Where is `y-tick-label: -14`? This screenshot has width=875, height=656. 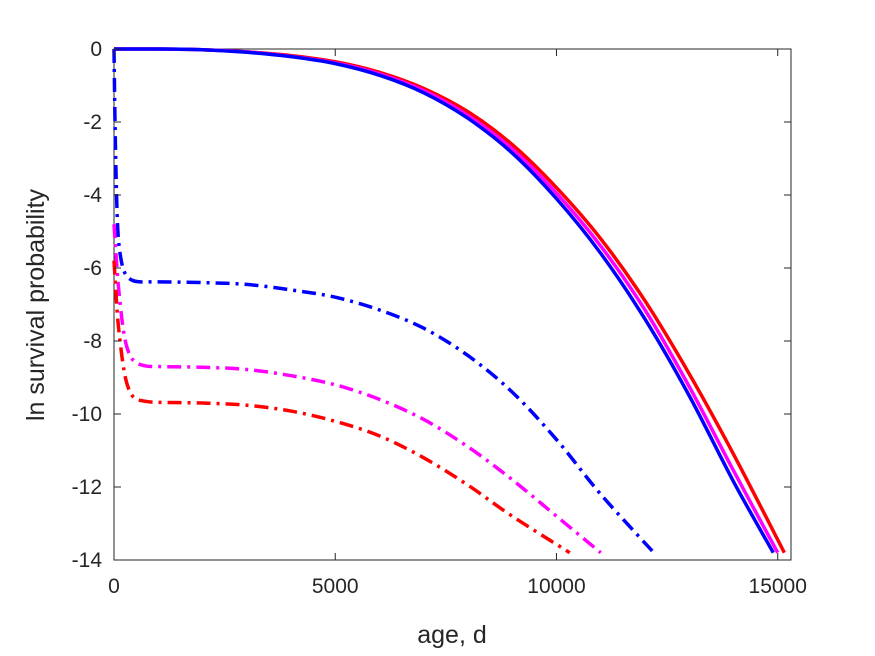 y-tick-label: -14 is located at coordinates (87, 560).